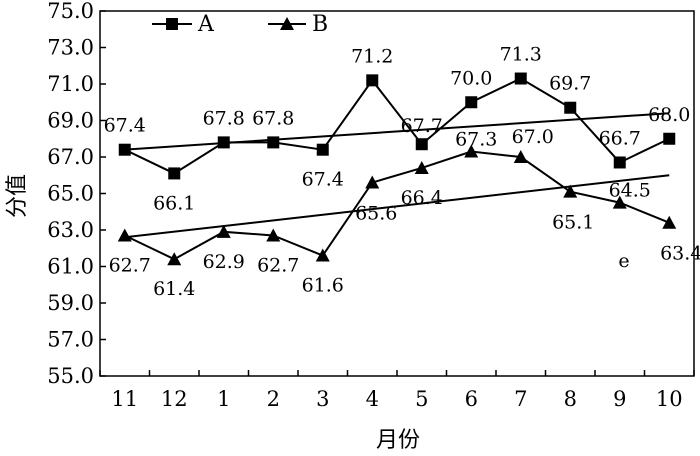  Describe the element at coordinates (70, 194) in the screenshot. I see `y-tick-label: 65.0` at that location.